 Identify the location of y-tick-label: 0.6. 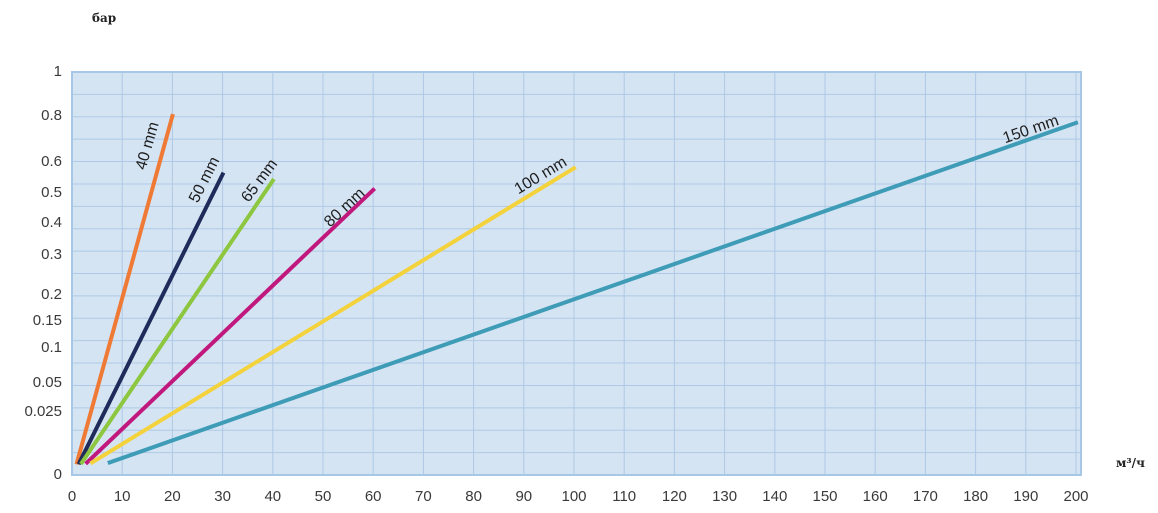
(51, 161).